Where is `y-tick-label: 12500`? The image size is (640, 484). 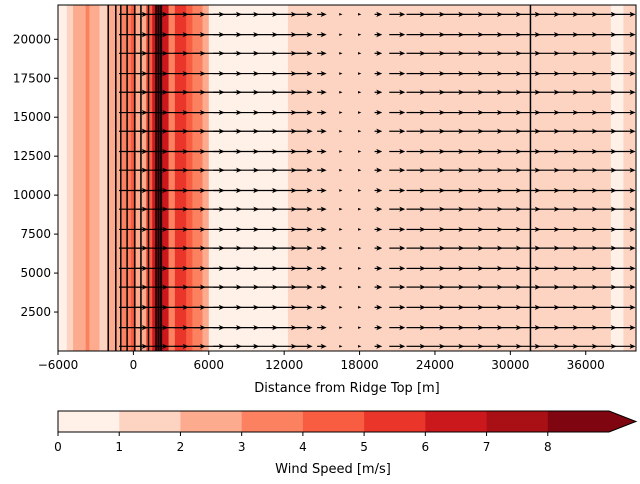 y-tick-label: 12500 is located at coordinates (32, 156).